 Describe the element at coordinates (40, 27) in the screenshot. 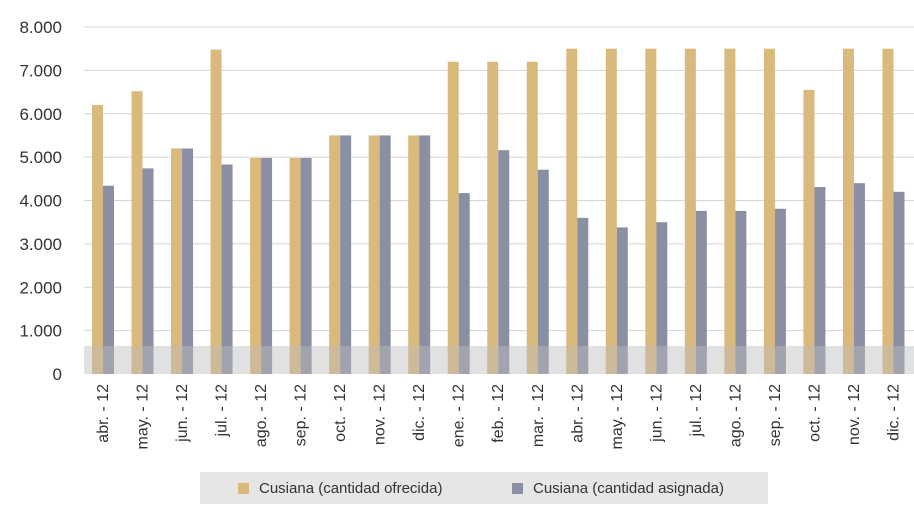

I see `y-tick-label: 8.000` at that location.